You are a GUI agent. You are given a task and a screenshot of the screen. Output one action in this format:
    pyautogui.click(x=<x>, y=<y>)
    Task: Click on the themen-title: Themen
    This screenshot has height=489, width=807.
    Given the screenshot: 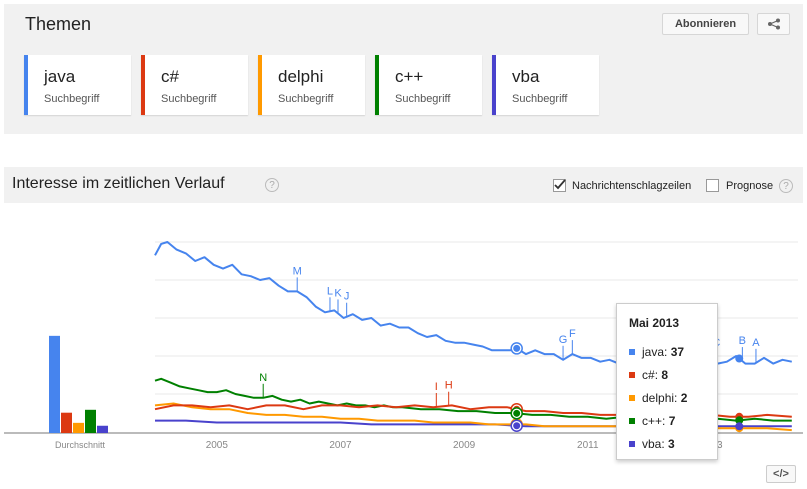 What is the action you would take?
    pyautogui.click(x=58, y=24)
    